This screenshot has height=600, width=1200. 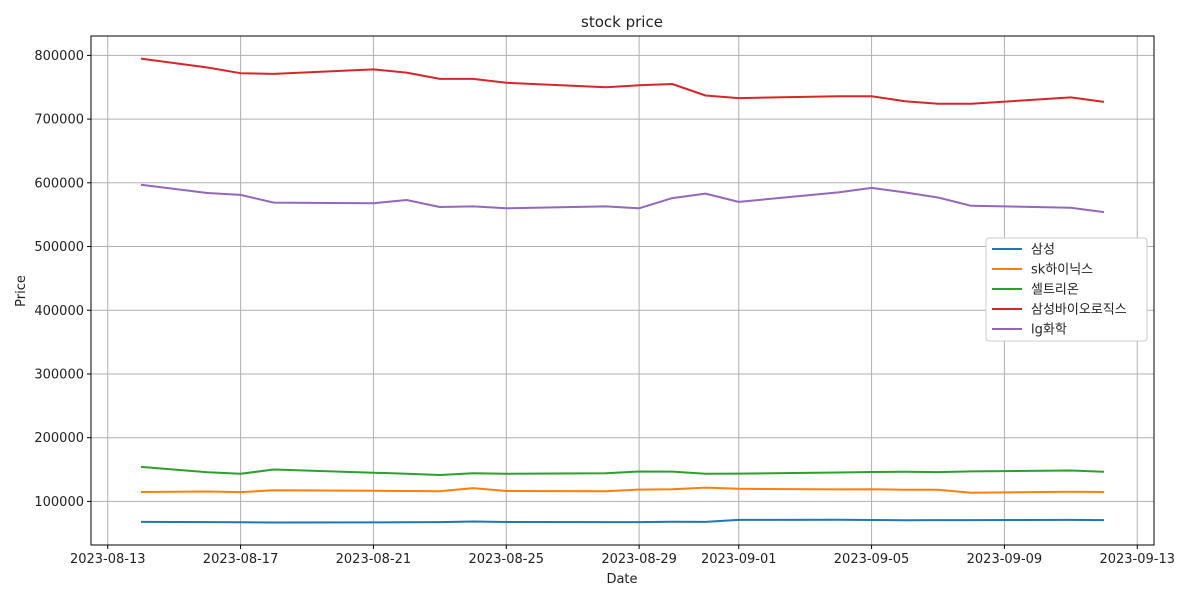 I want to click on y-tick-label: 400000, so click(x=59, y=311).